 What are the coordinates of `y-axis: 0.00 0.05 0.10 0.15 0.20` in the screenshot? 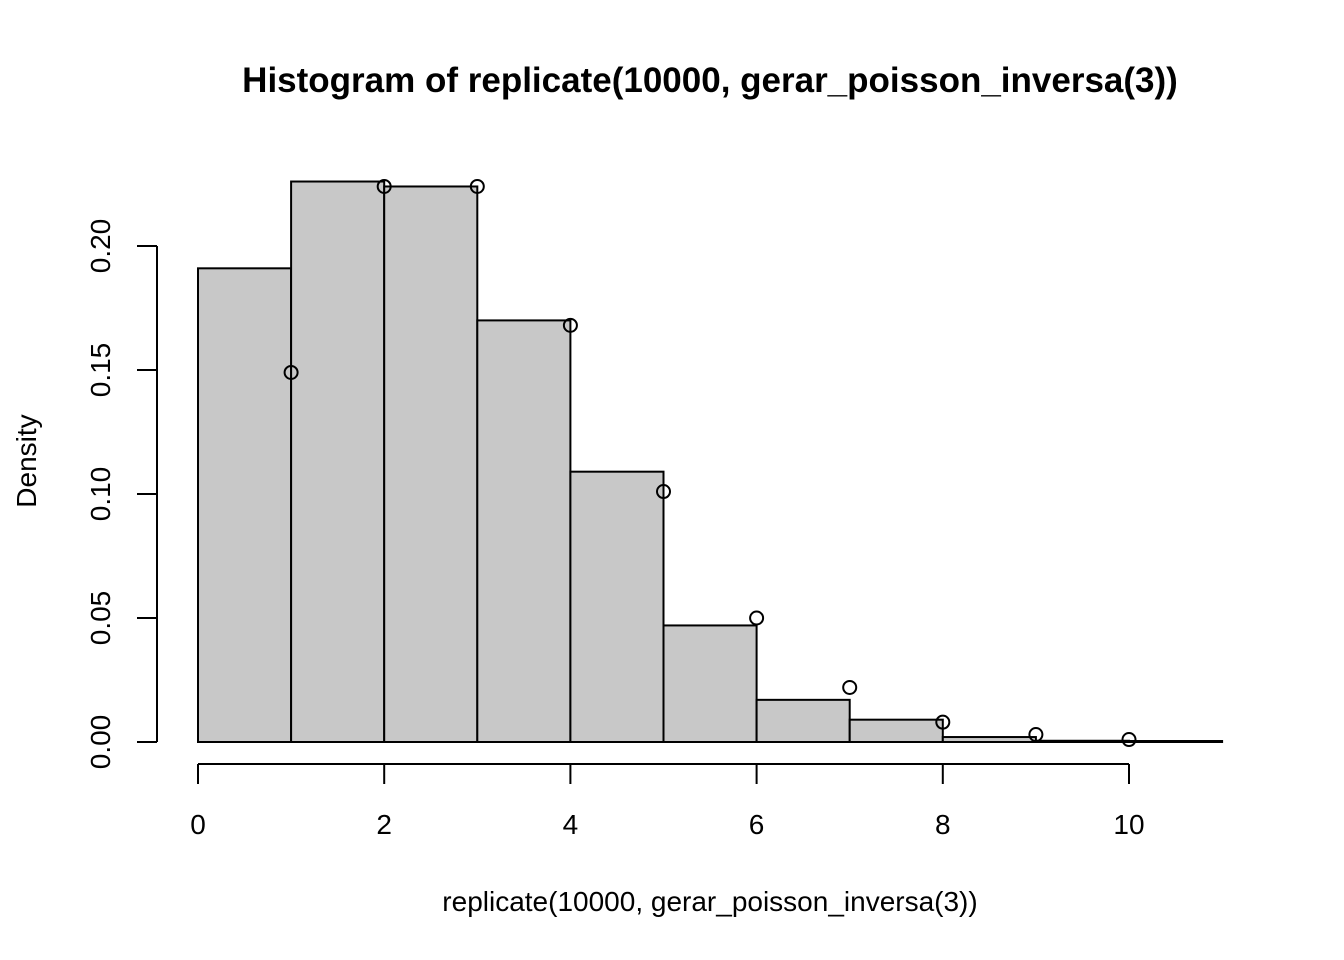 It's located at (121, 494).